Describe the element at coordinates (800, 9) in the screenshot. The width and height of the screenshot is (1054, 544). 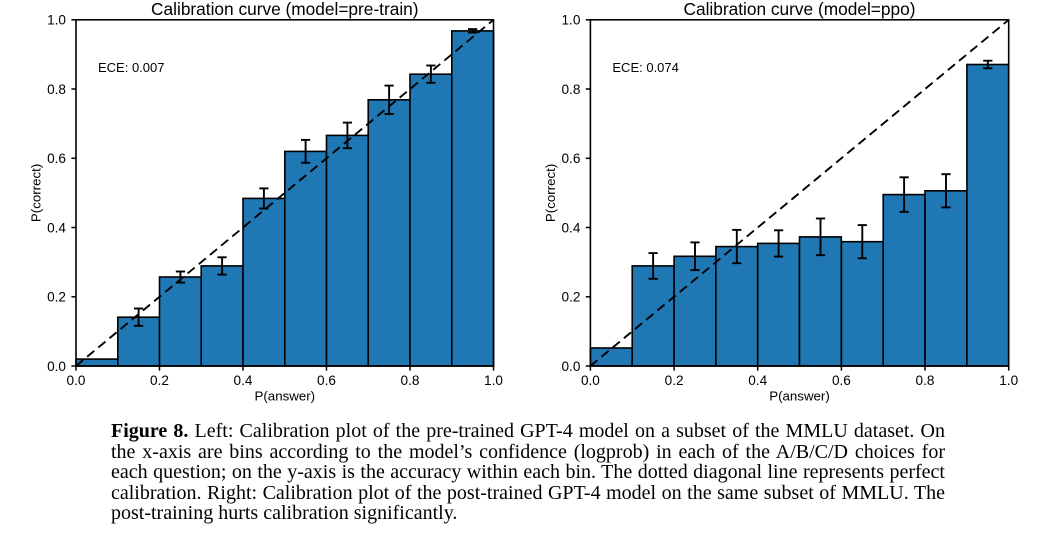
I see `svg-text: Calibration curve (model=ppo)` at that location.